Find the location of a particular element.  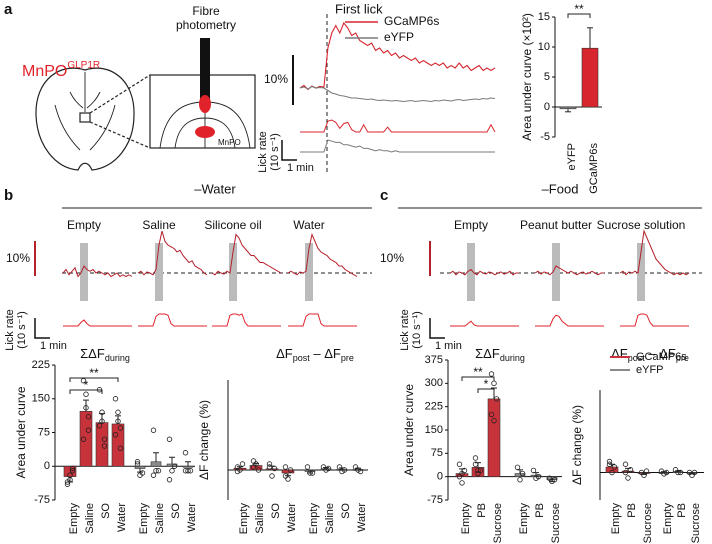

region-label: MnPOGLP1R is located at coordinates (61, 70).